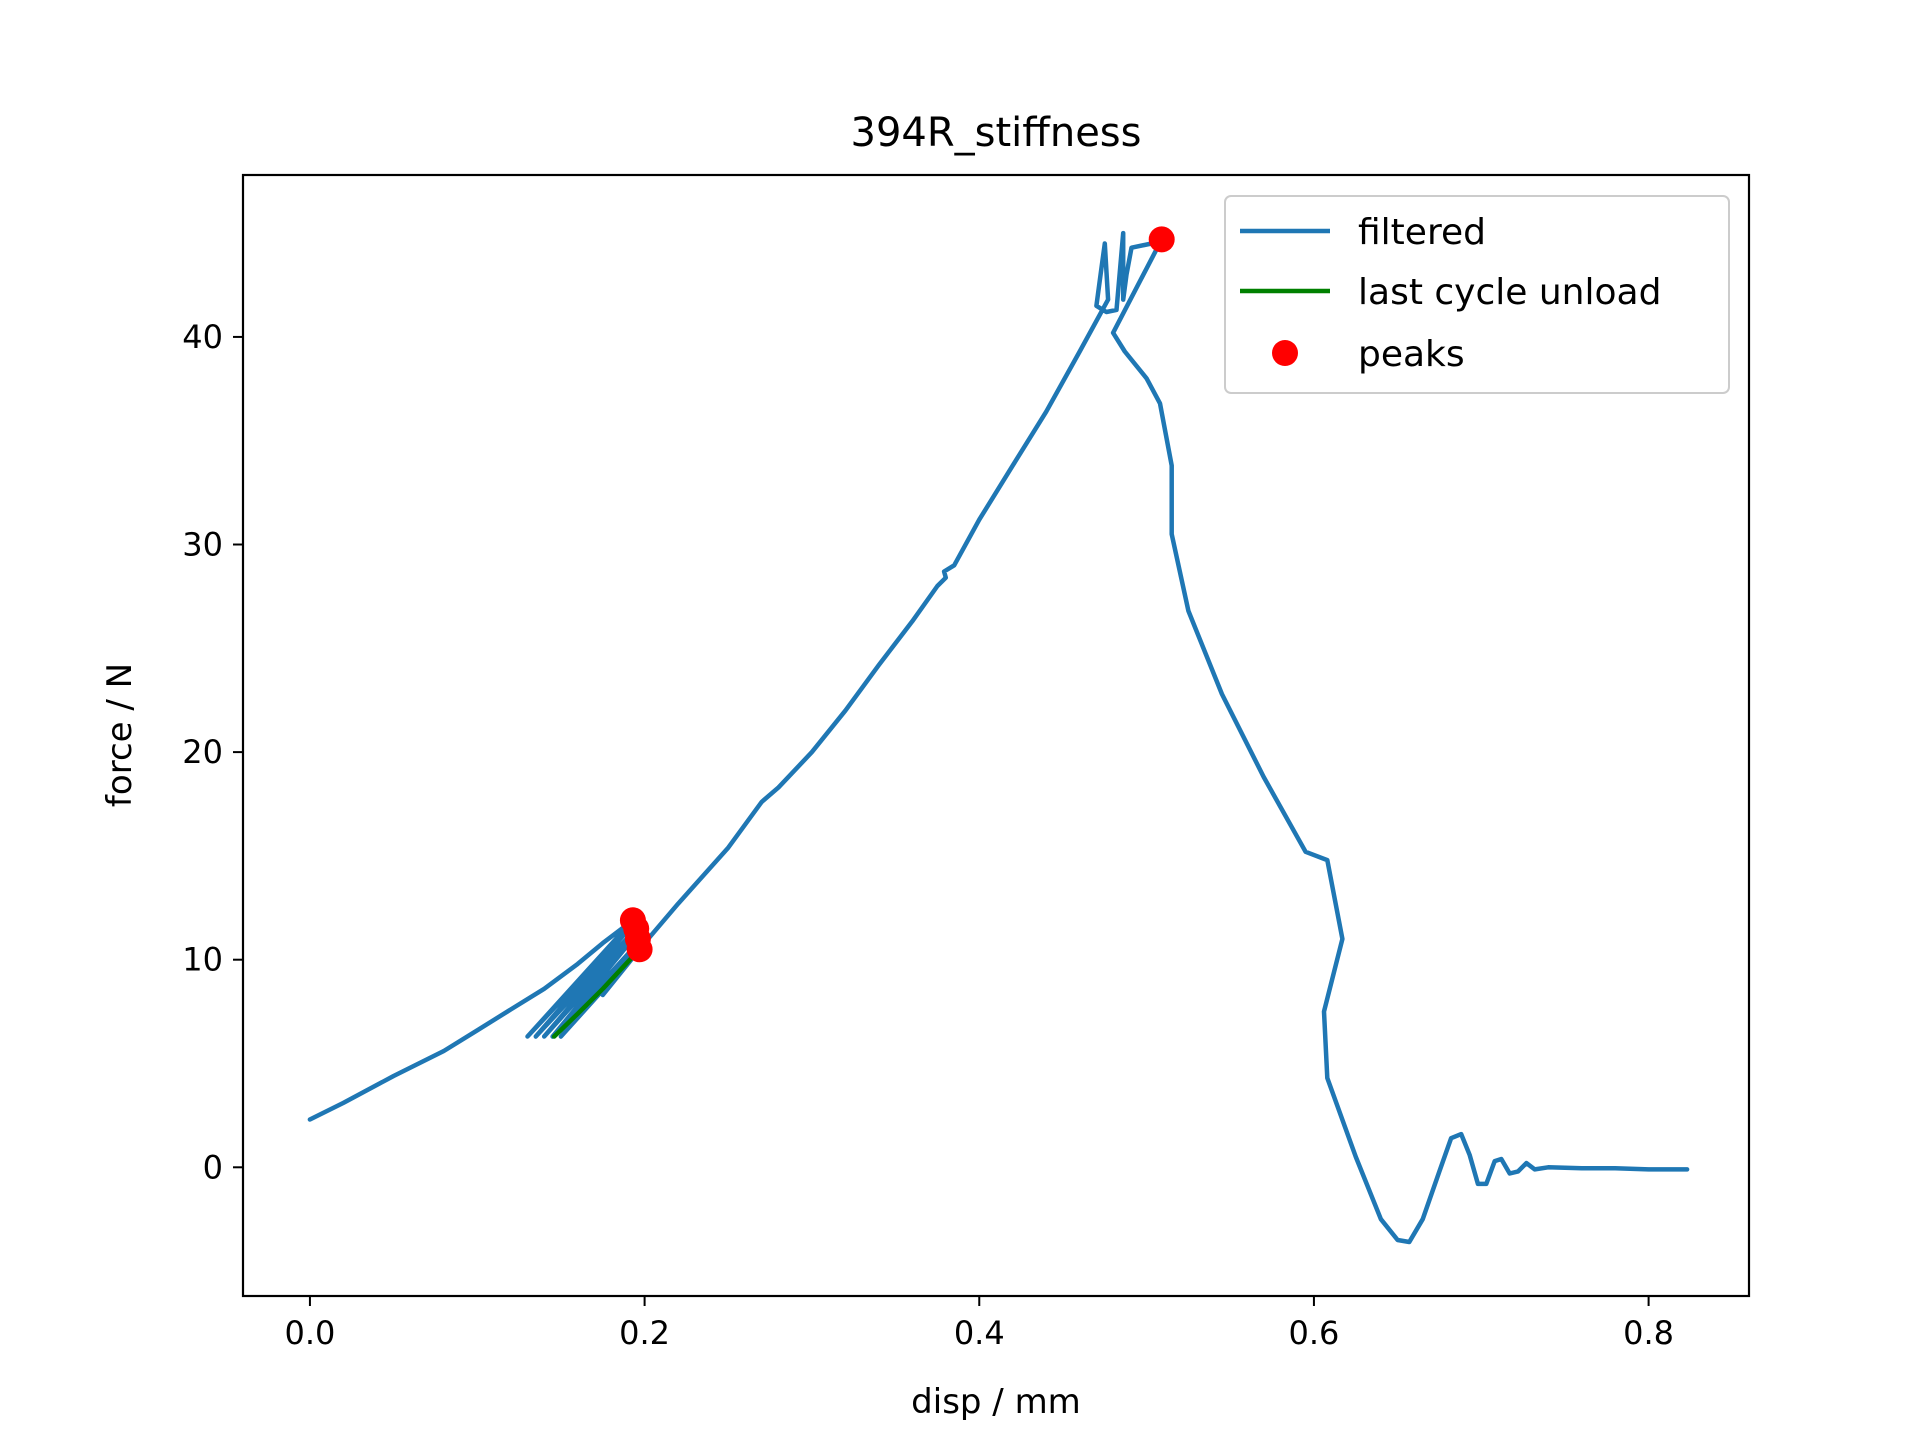  Describe the element at coordinates (202, 960) in the screenshot. I see `y-tick-label: 10` at that location.